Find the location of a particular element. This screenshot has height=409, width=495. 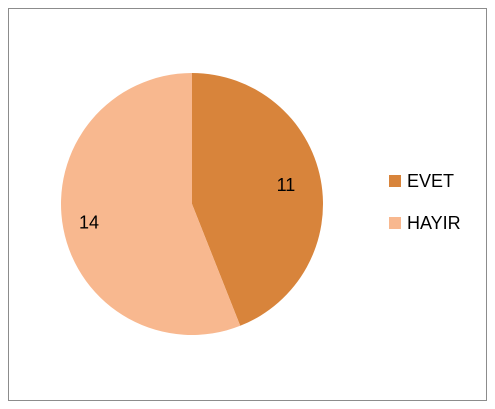

legend-swatch-evet is located at coordinates (395, 181).